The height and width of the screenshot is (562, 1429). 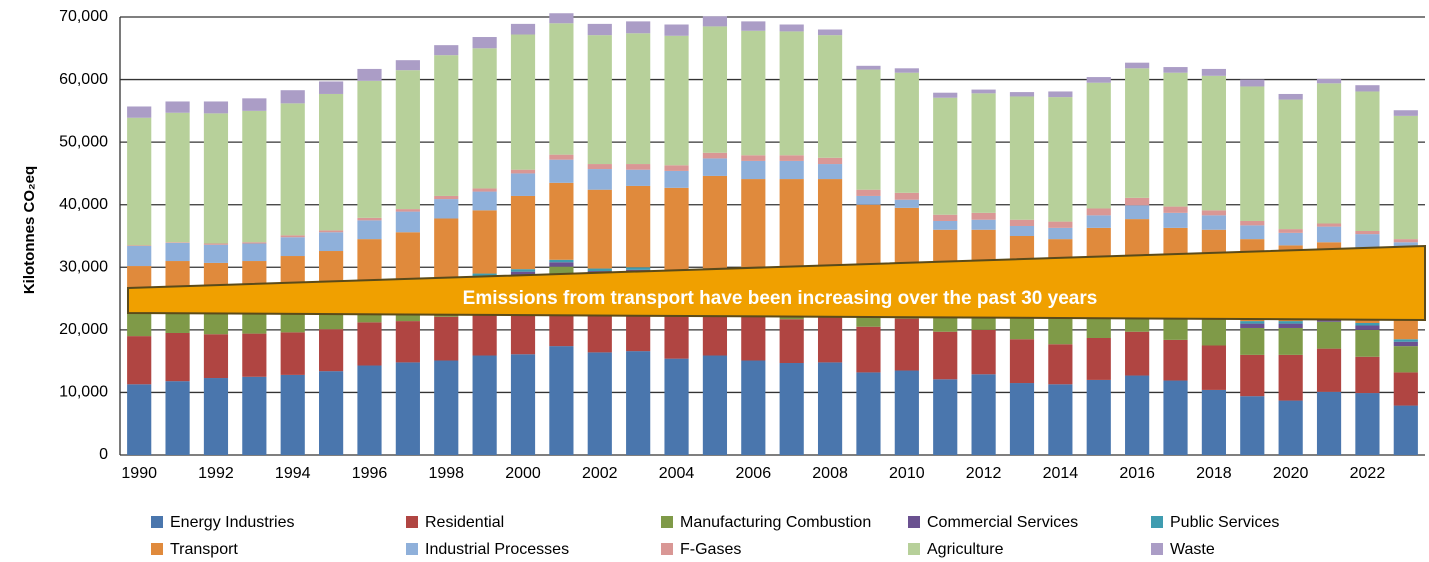 What do you see at coordinates (830, 473) in the screenshot?
I see `x-tick-label: 2008` at bounding box center [830, 473].